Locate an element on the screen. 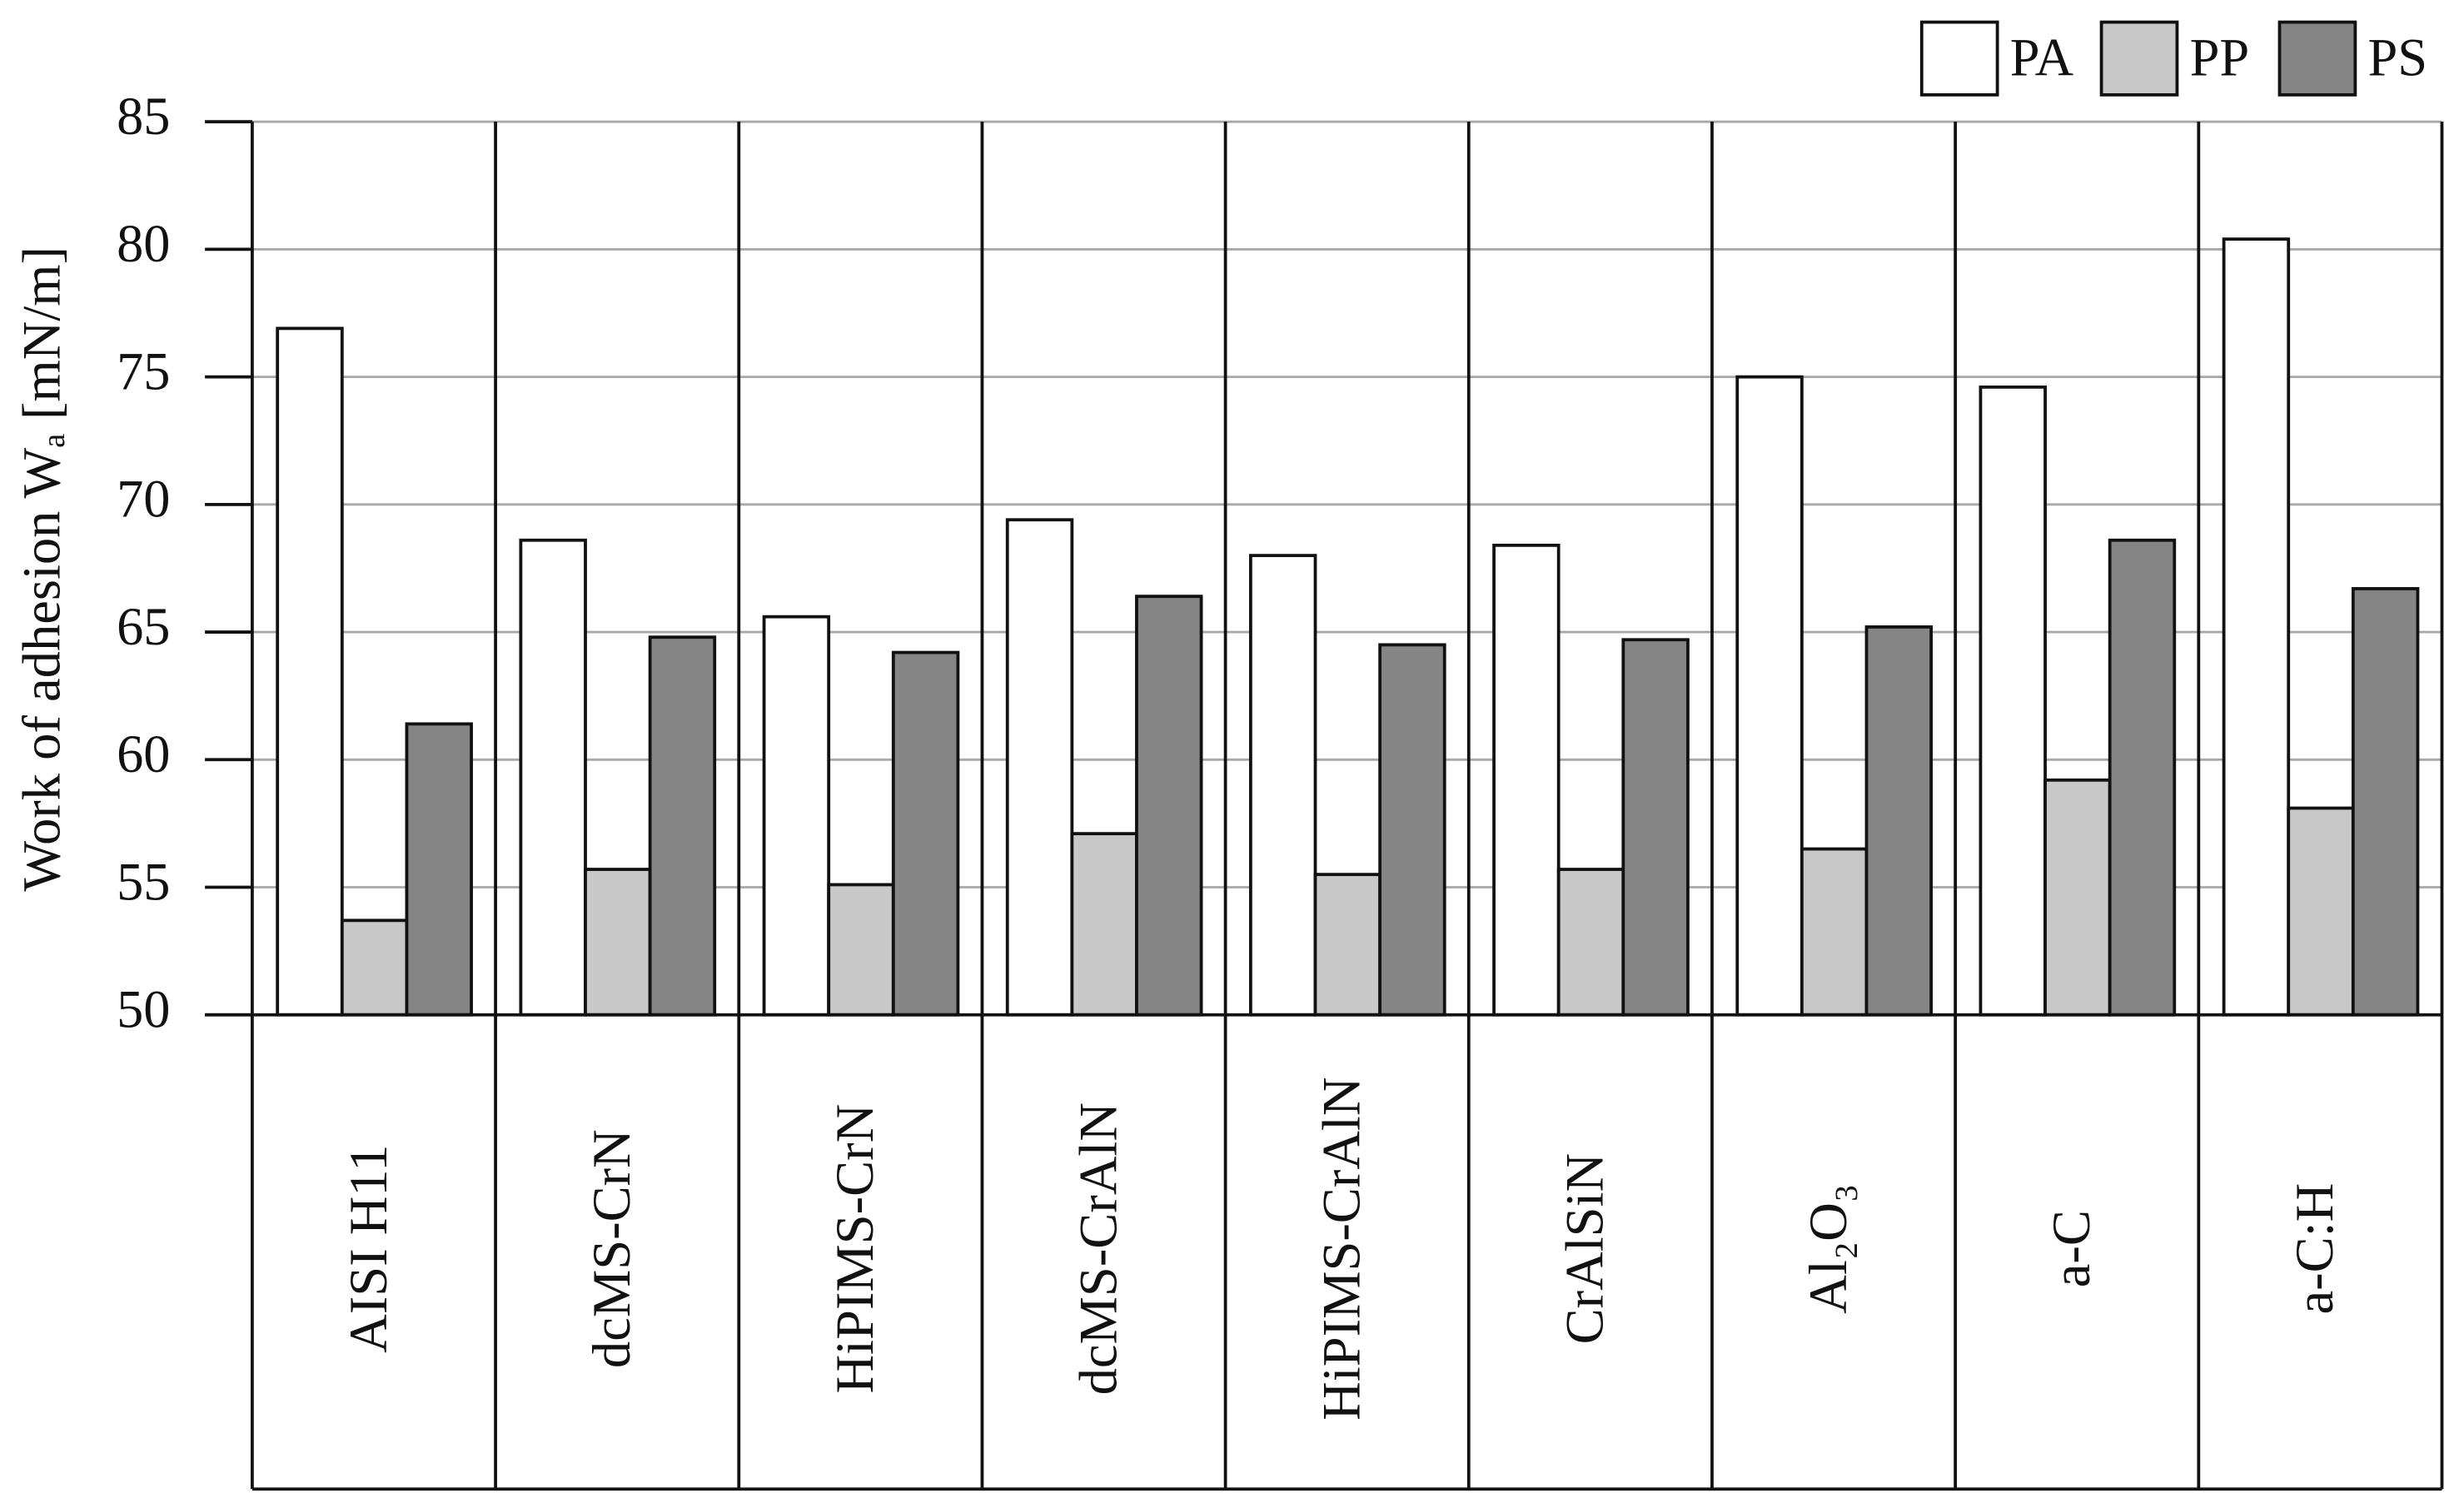 This screenshot has height=1508, width=2464. x-tick-label: a-C is located at coordinates (2072, 1248).